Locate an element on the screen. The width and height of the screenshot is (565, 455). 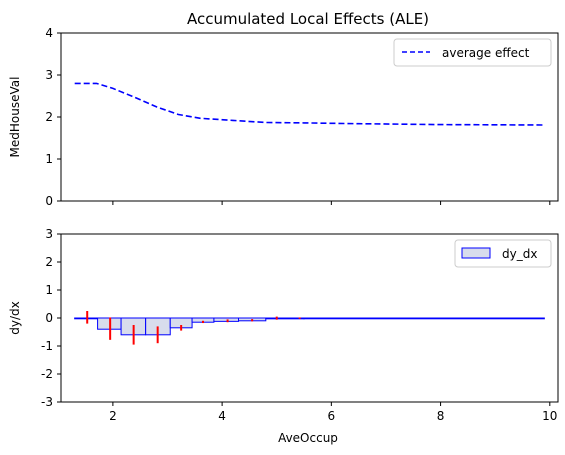
legend-swatch-dy-dx is located at coordinates (476, 253).